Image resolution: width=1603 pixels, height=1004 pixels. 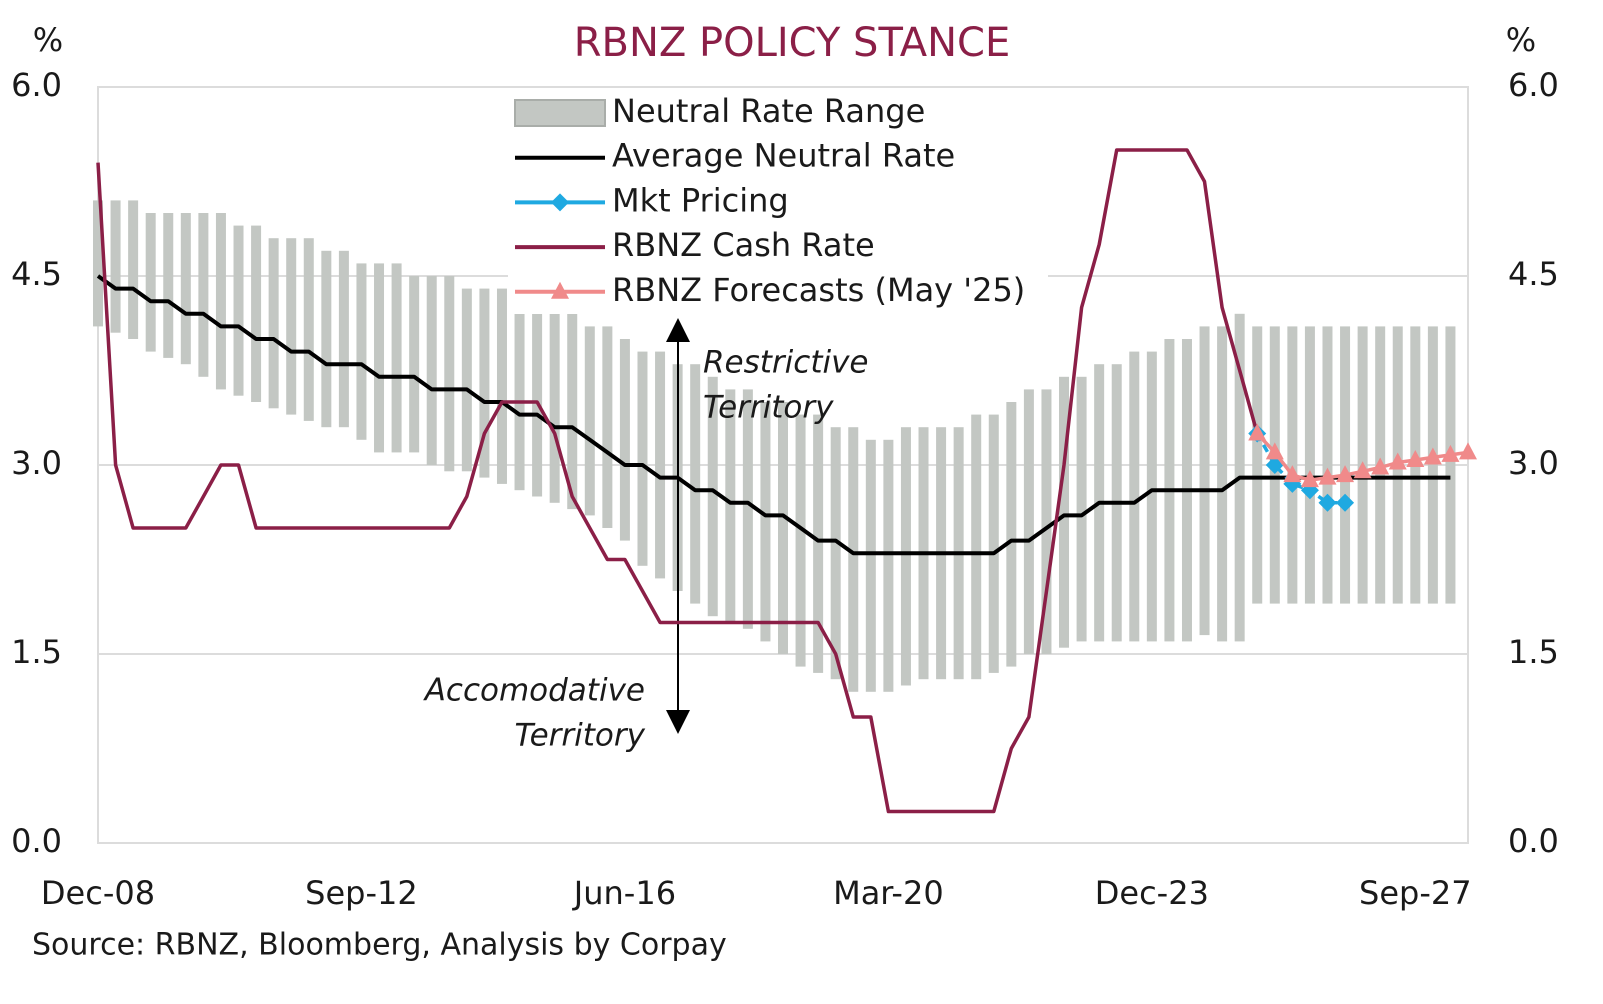 What do you see at coordinates (560, 113) in the screenshot?
I see `legend-swatch` at bounding box center [560, 113].